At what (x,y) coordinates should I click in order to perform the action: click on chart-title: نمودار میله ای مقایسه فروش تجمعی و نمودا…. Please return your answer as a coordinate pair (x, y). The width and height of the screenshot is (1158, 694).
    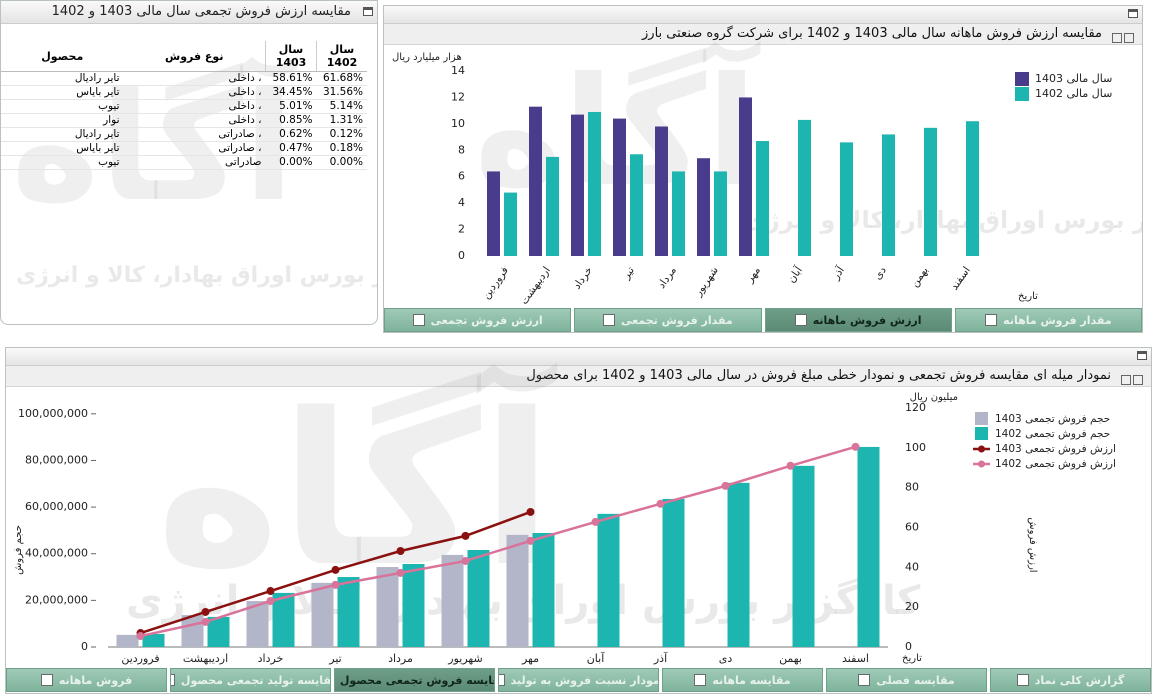
    Looking at the image, I should click on (578, 376).